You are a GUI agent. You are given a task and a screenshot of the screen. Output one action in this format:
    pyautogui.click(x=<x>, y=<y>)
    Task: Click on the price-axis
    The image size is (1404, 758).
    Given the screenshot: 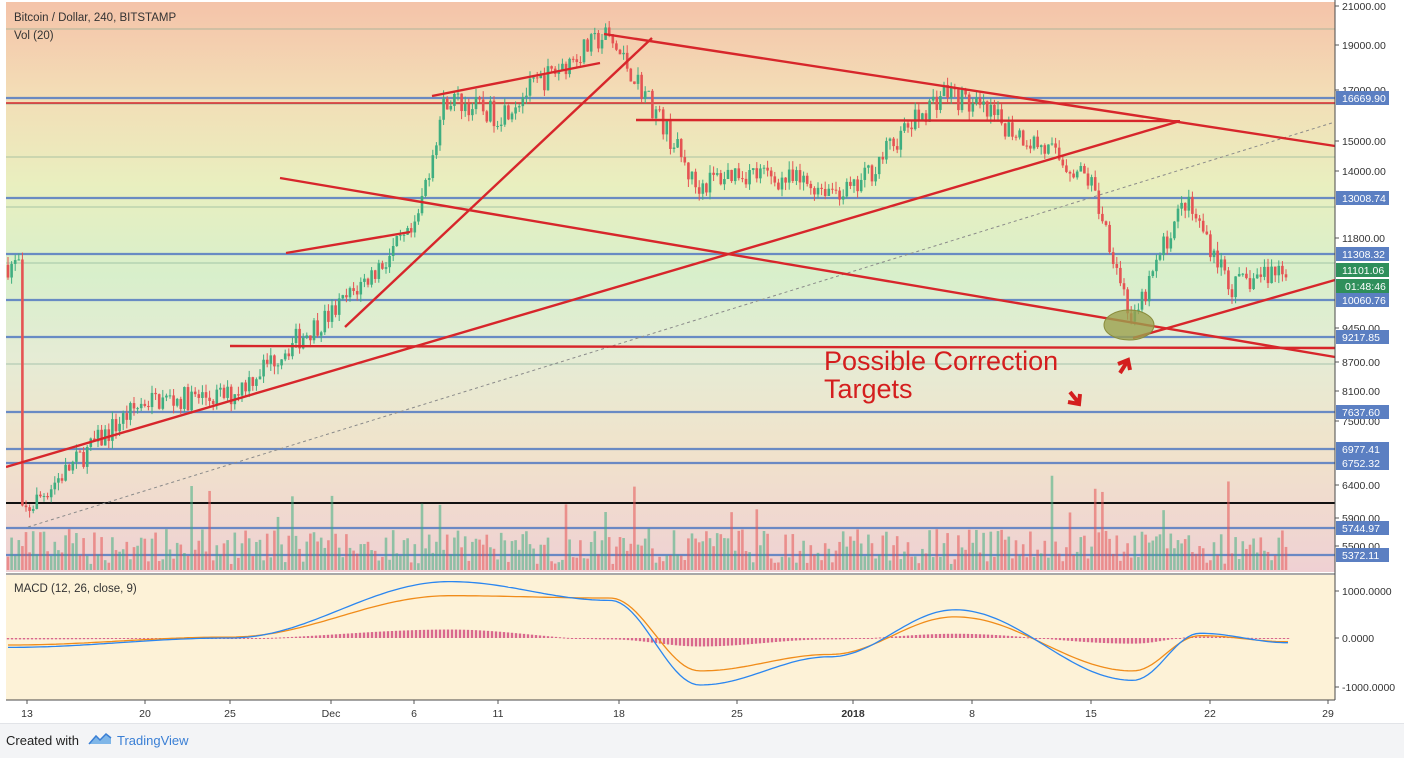 What is the action you would take?
    pyautogui.click(x=1369, y=350)
    